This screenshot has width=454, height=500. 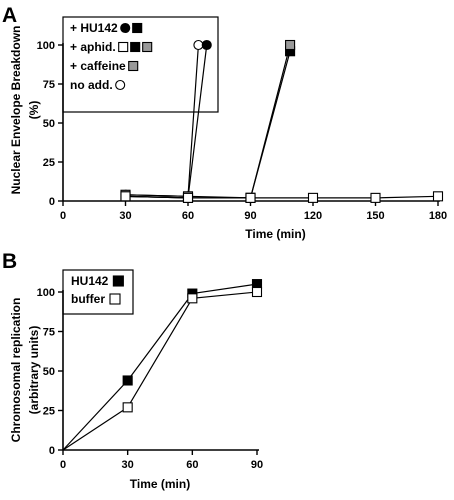 I want to click on legend-entry-label: buffer, so click(x=88, y=299).